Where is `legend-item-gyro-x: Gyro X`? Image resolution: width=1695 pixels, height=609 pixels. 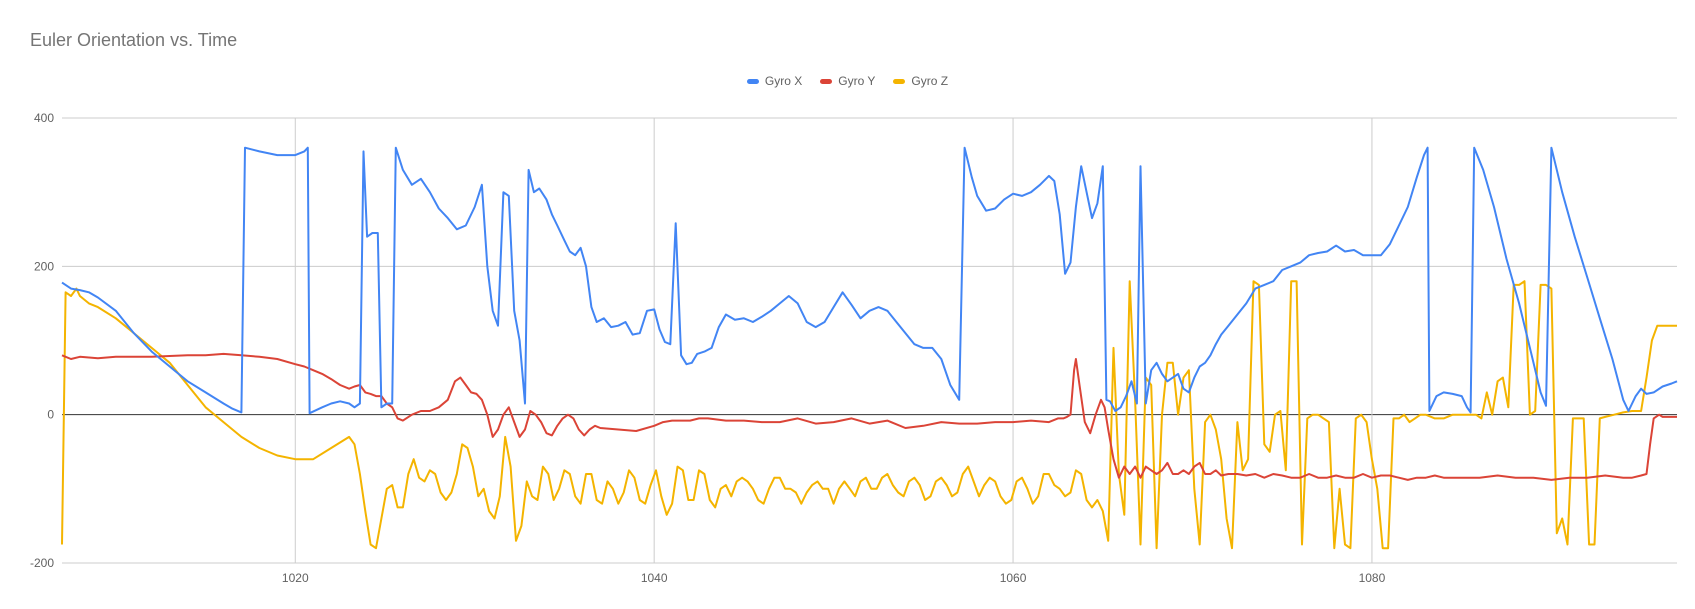
legend-item-gyro-x: Gyro X is located at coordinates (774, 81).